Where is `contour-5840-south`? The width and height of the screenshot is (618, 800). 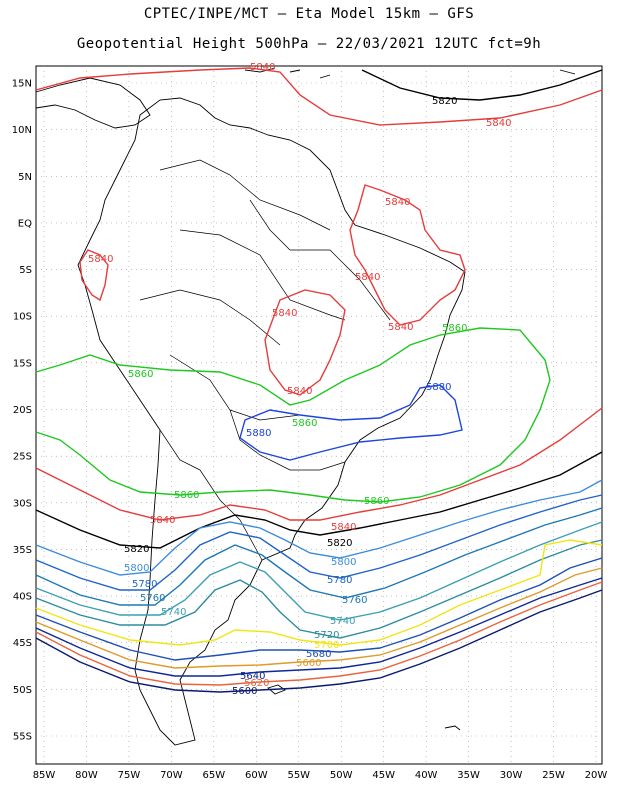
contour-5840-south is located at coordinates (319, 464).